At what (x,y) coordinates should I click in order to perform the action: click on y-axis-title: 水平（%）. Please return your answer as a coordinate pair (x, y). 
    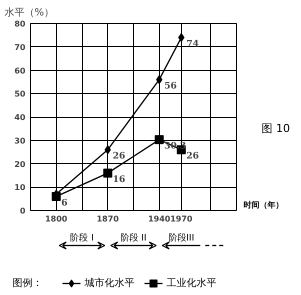
    Looking at the image, I should click on (29, 12).